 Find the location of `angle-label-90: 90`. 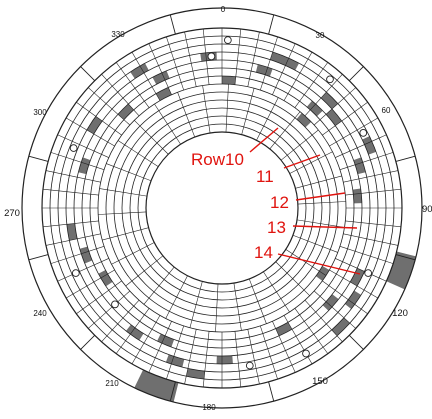

angle-label-90: 90 is located at coordinates (427, 209).